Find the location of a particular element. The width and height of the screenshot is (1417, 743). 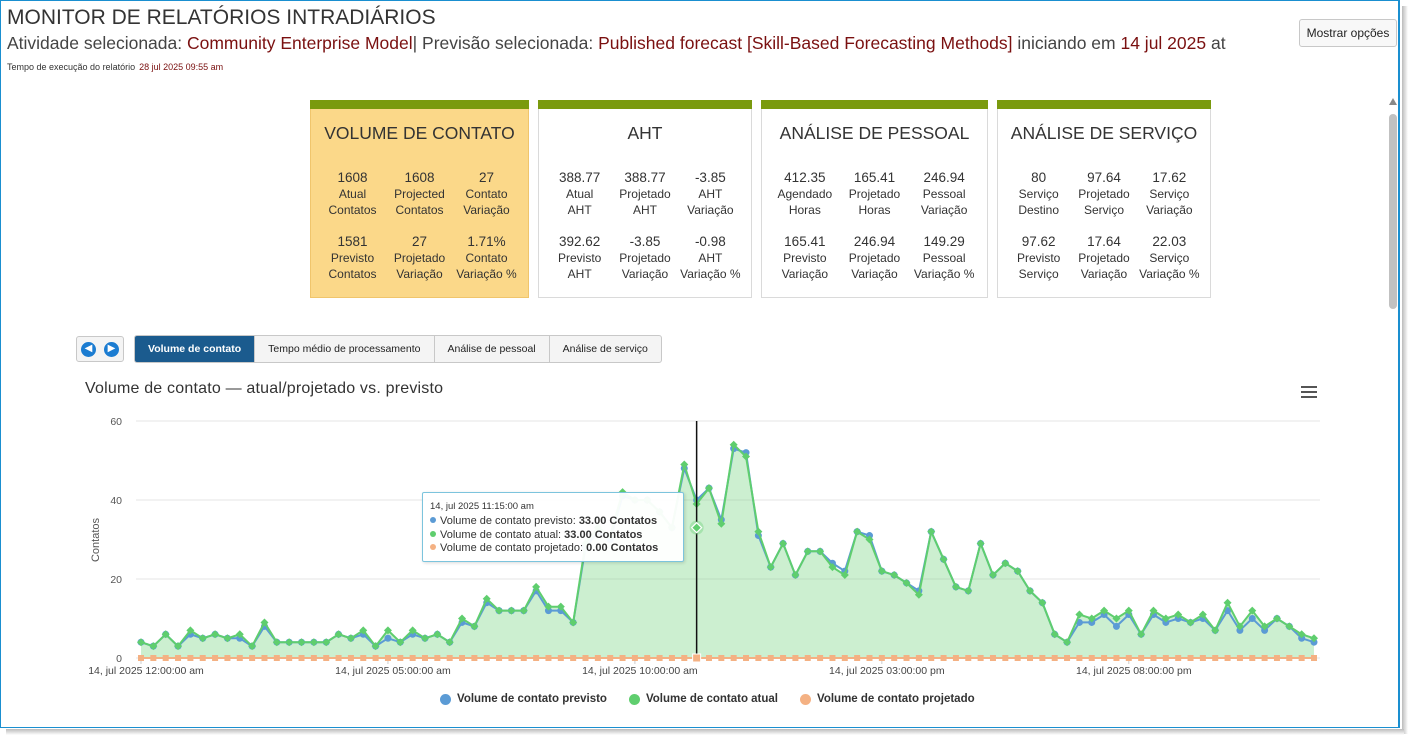

tab-staffing-analysis: Análise de pessoal is located at coordinates (492, 349).